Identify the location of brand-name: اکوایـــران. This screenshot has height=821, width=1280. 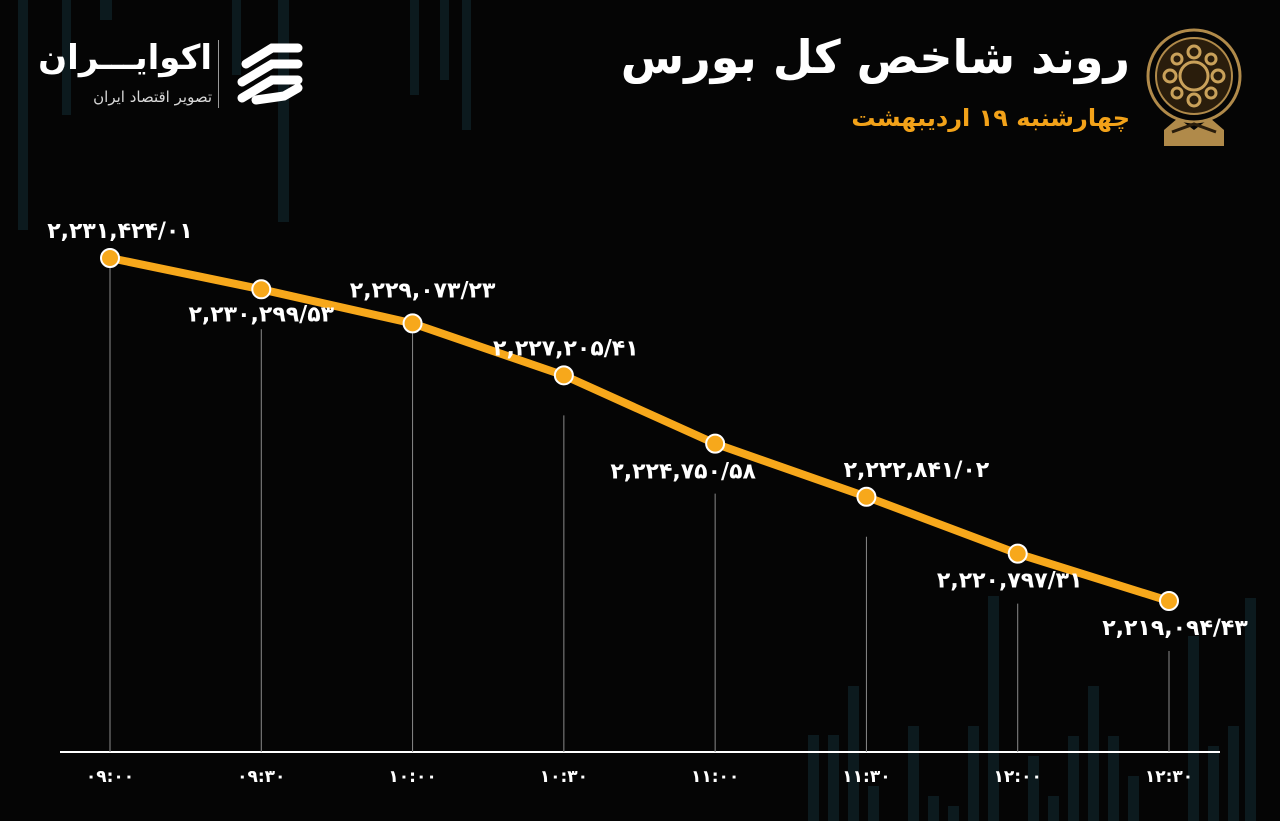
(125, 58).